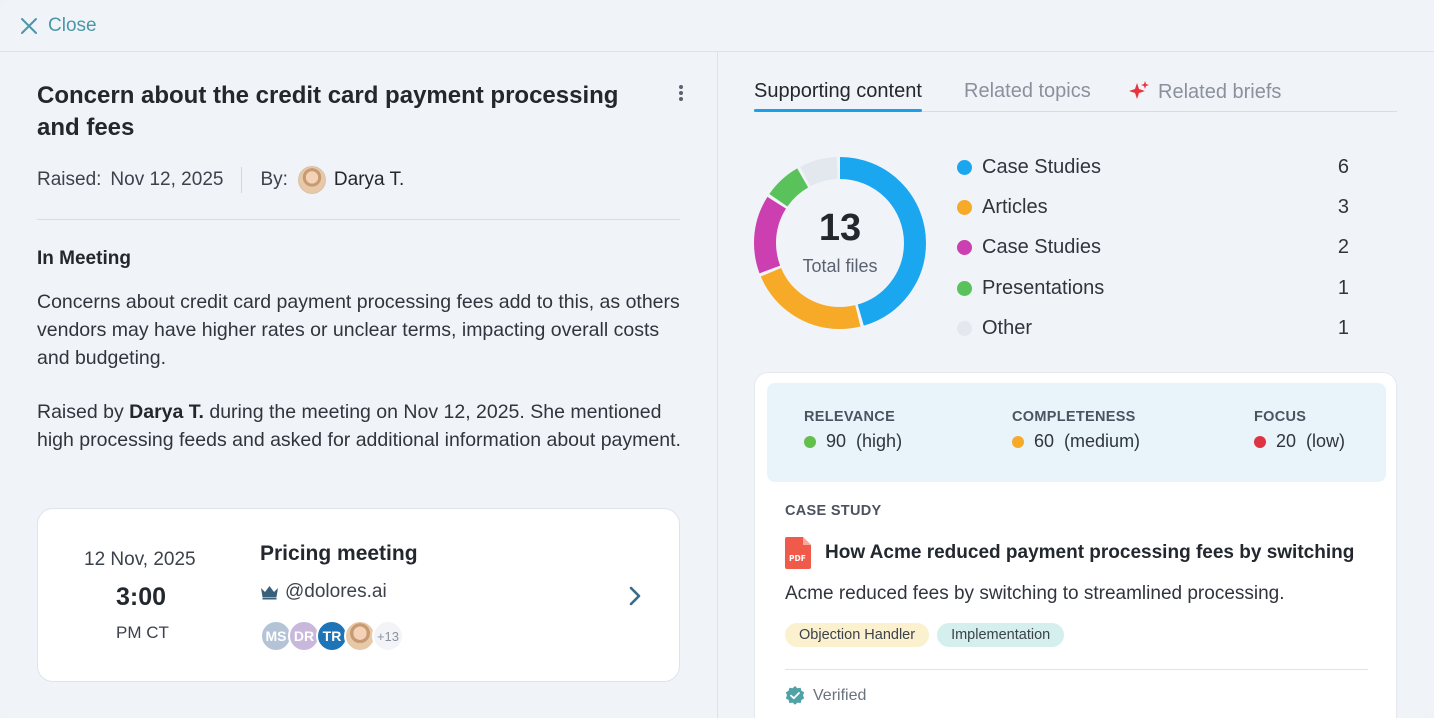 The width and height of the screenshot is (1434, 718). I want to click on more-attendees-badge: +13, so click(388, 636).